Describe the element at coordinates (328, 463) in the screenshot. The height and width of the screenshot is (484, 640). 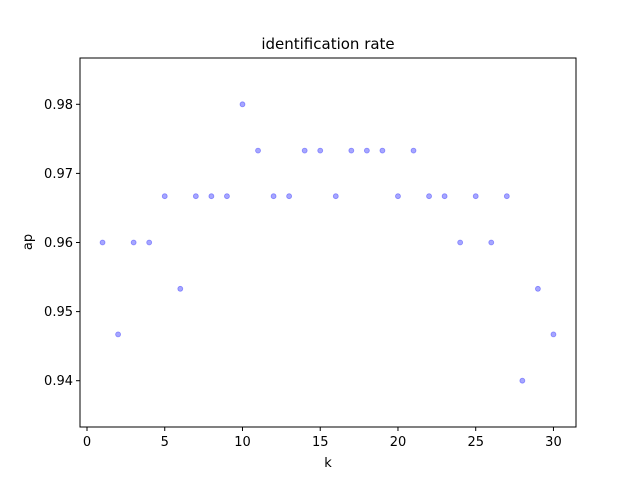
I see `x-axis-label: k` at that location.